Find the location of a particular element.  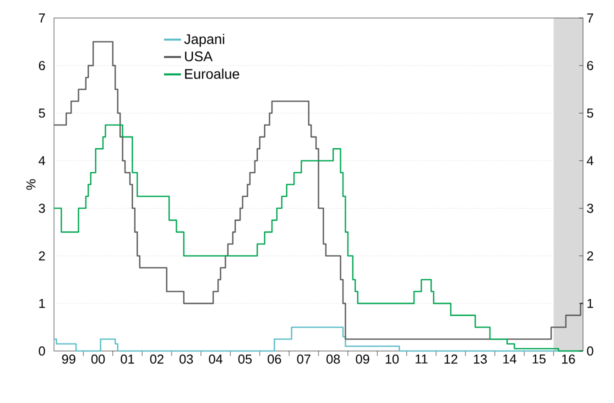

x-tick-label: 15 is located at coordinates (539, 359).